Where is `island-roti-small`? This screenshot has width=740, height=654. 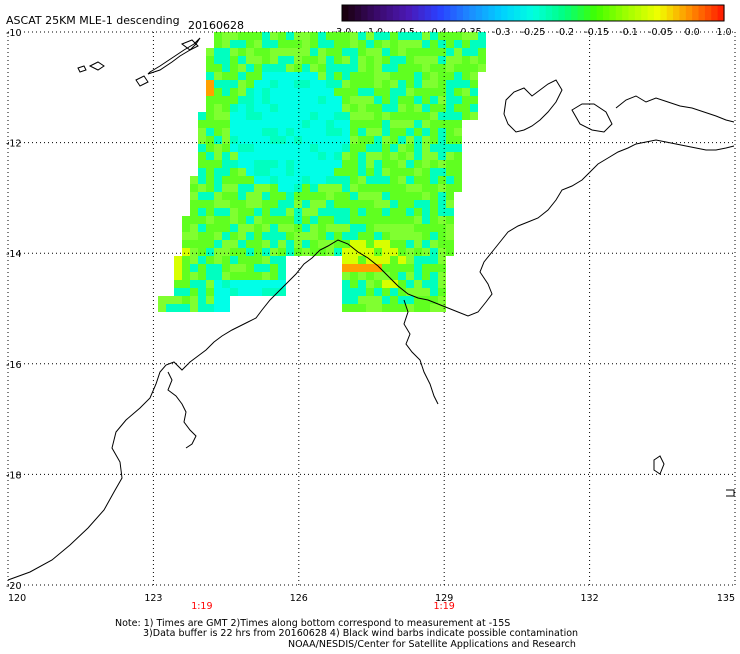
island-roti-small is located at coordinates (82, 69).